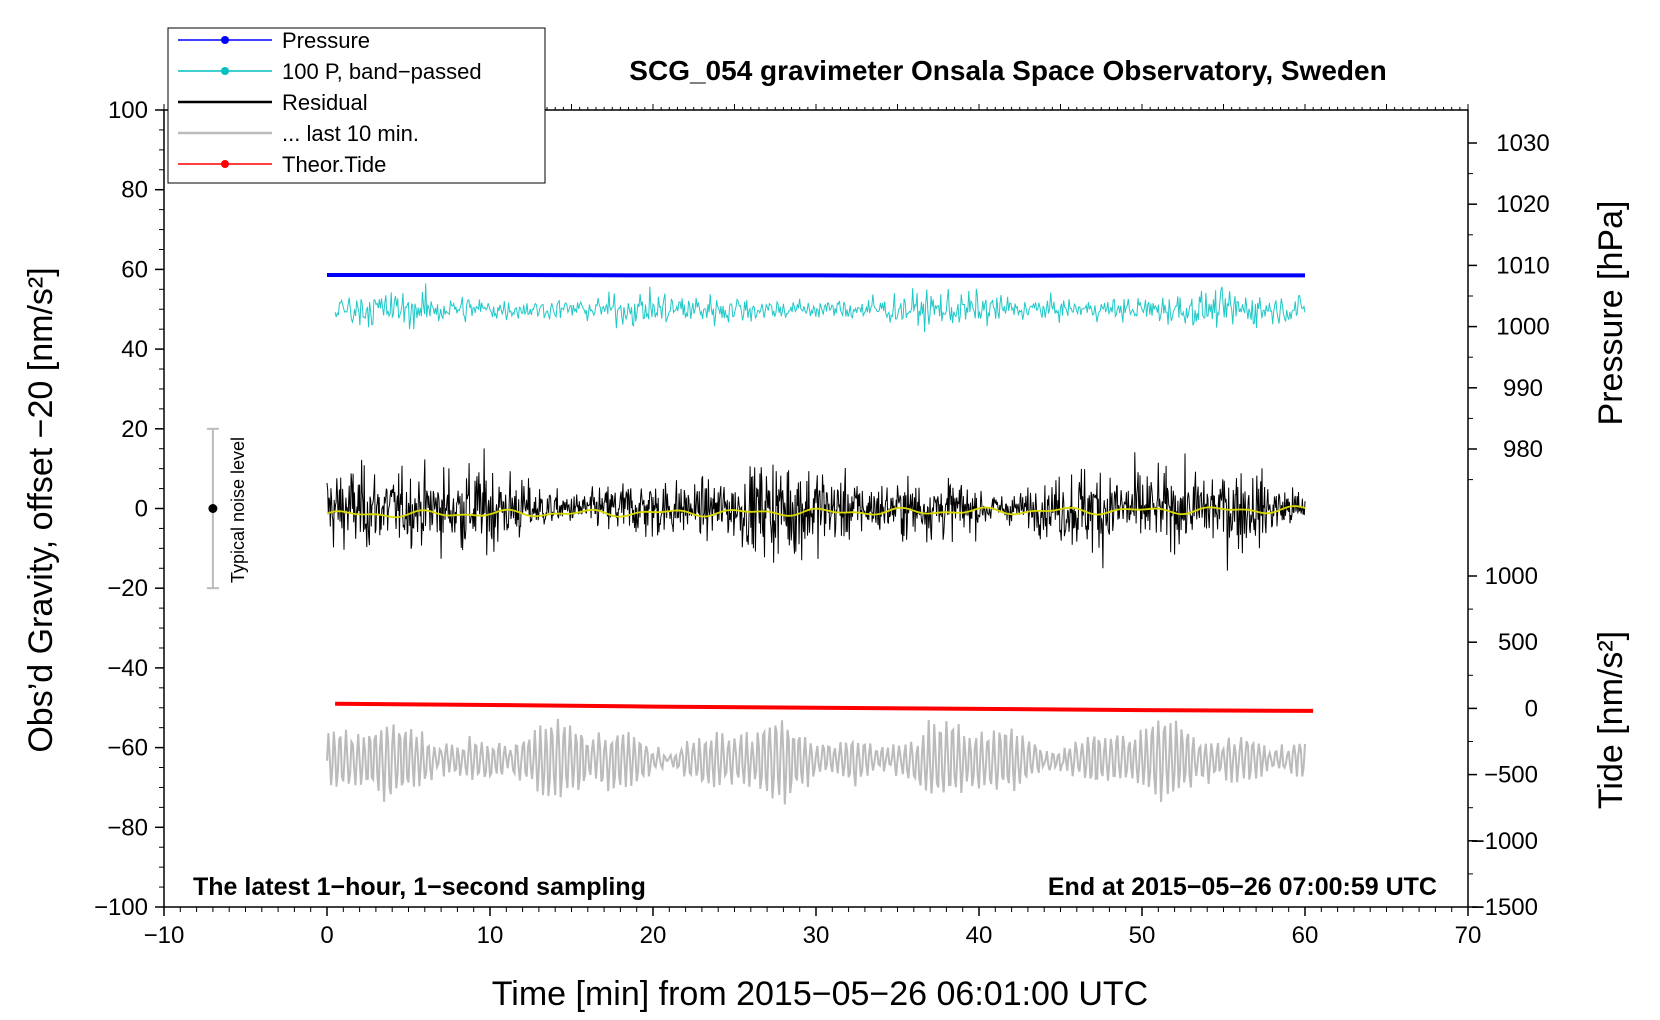  Describe the element at coordinates (41, 509) in the screenshot. I see `y-axis-label: Obs’d Gravity, offset −20 [nm/s²]` at that location.